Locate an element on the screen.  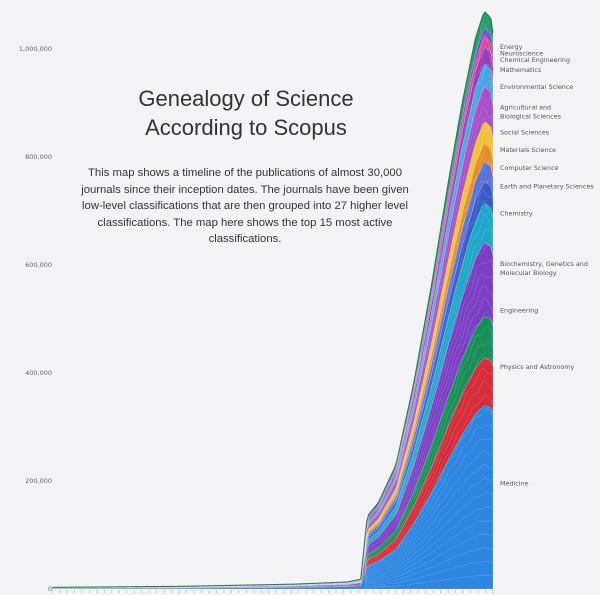
legend-label: Engineering is located at coordinates (519, 311).